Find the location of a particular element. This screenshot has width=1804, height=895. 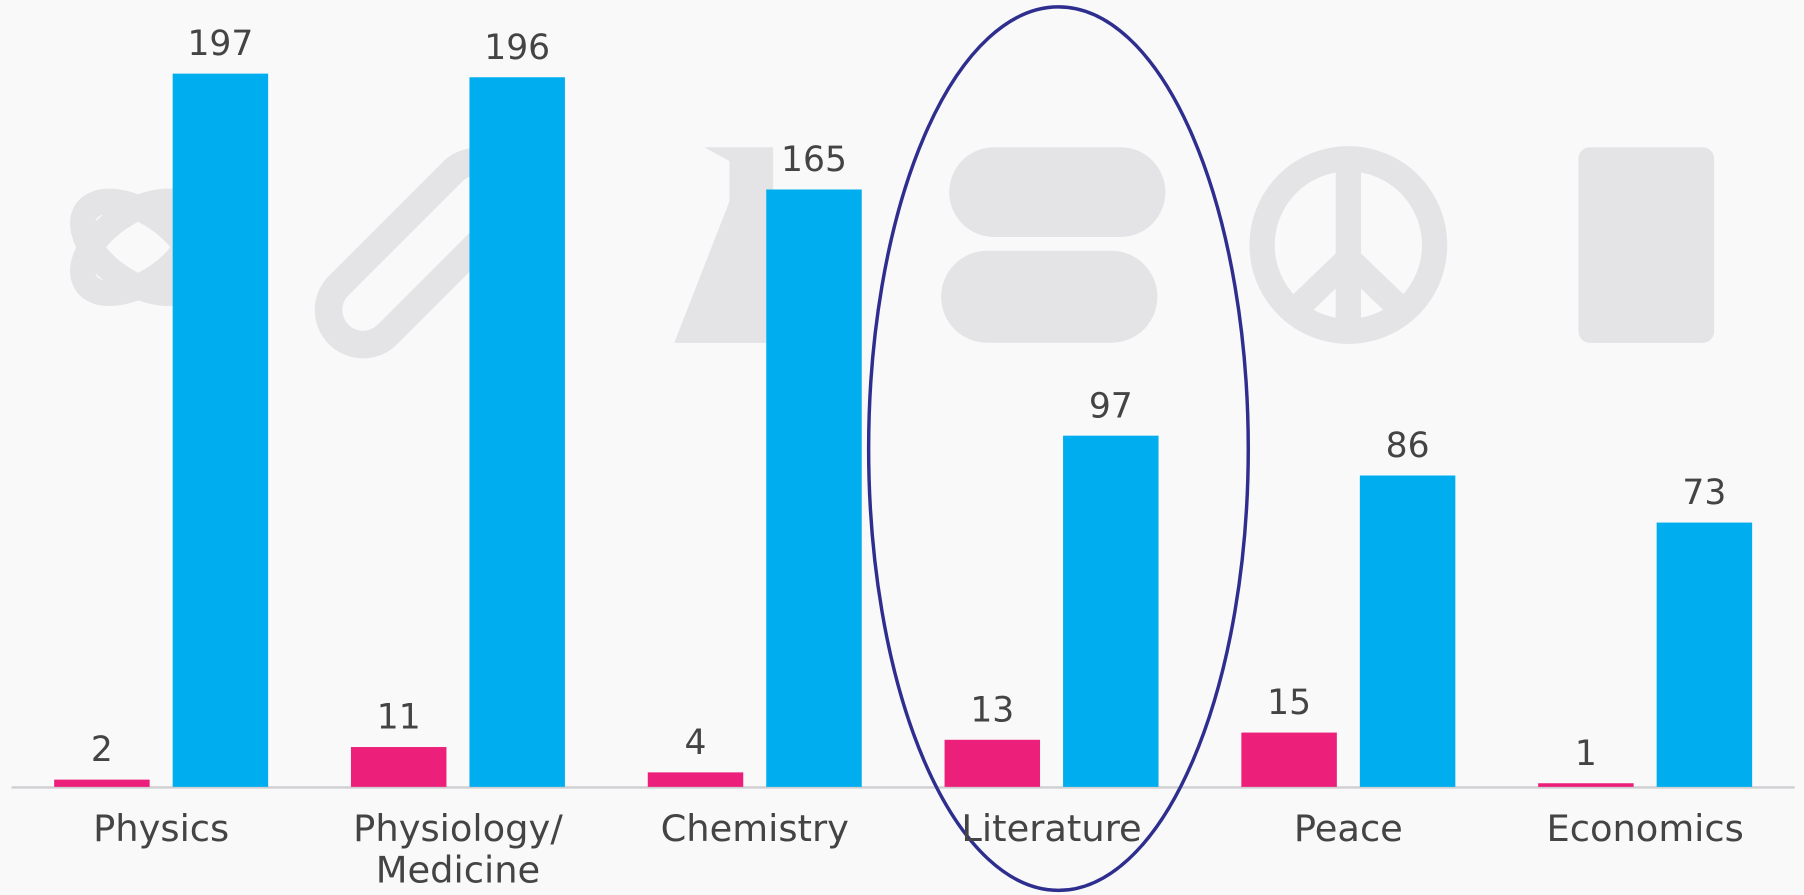

x-tick-label: Chemistry is located at coordinates (754, 829).